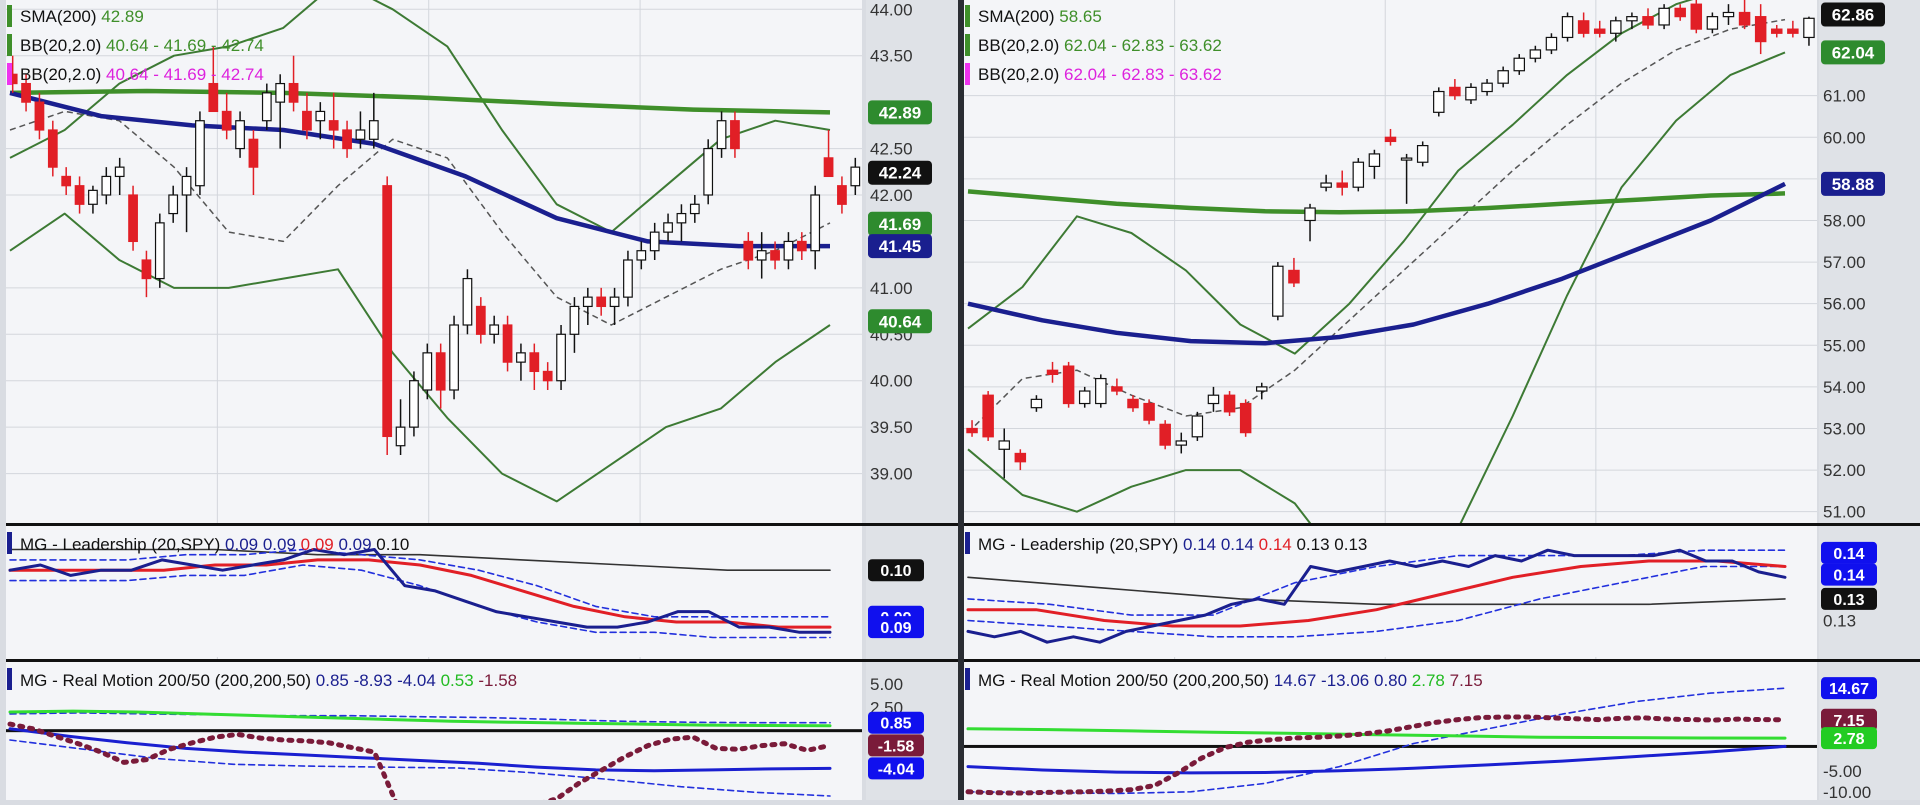  I want to click on sma-200-line, so click(1376, 202).